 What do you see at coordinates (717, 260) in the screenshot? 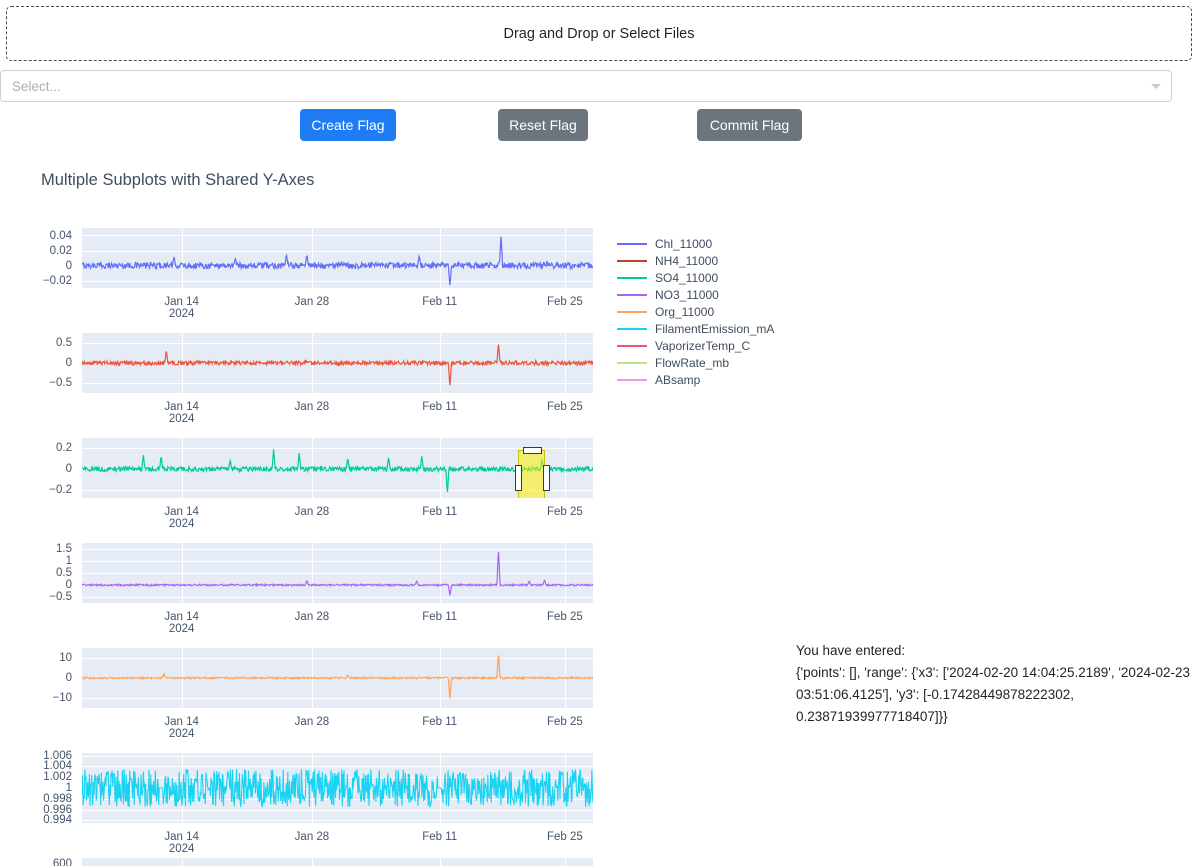
I see `legend-item-nh4_11000: NH4_11000` at bounding box center [717, 260].